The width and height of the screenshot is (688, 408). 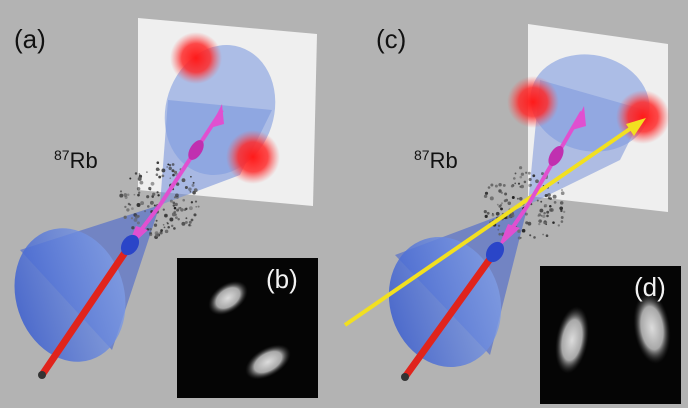 I want to click on pump-beam-arrow, so click(x=89, y=306).